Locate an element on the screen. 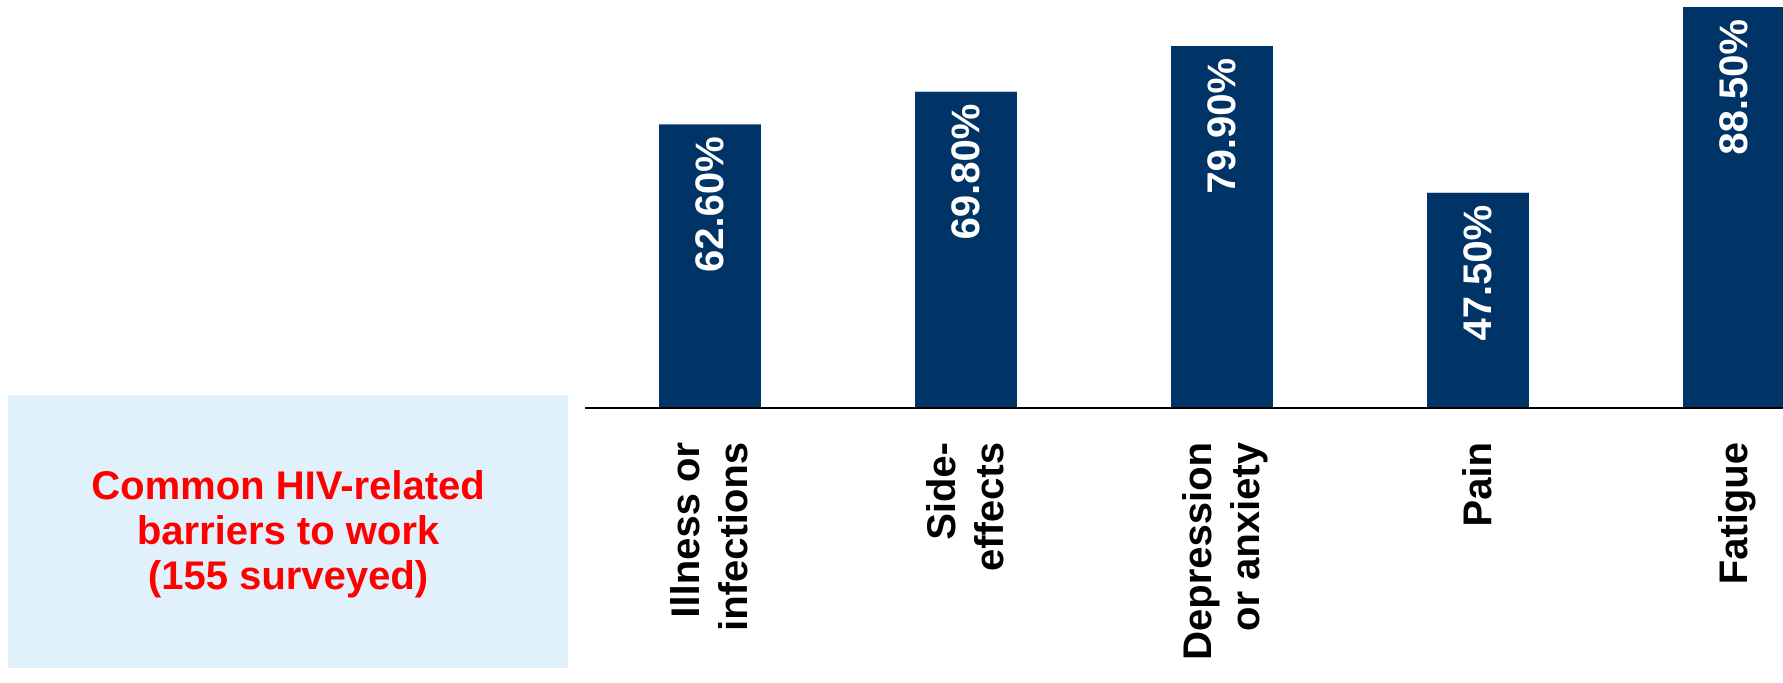 This screenshot has width=1783, height=683. data-label-1: 62.60% is located at coordinates (710, 204).